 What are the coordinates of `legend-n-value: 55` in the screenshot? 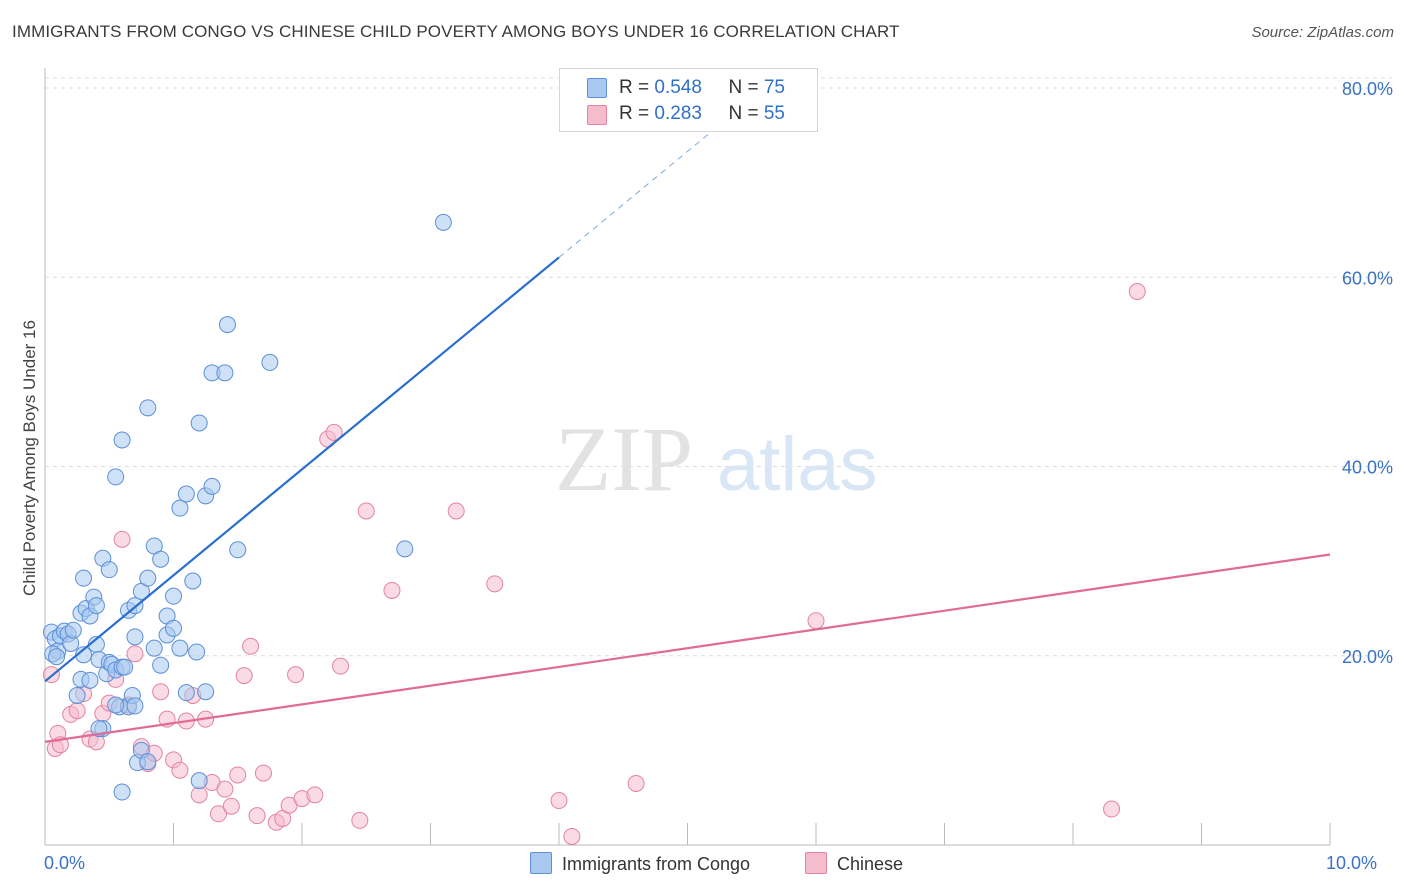 It's located at (774, 113).